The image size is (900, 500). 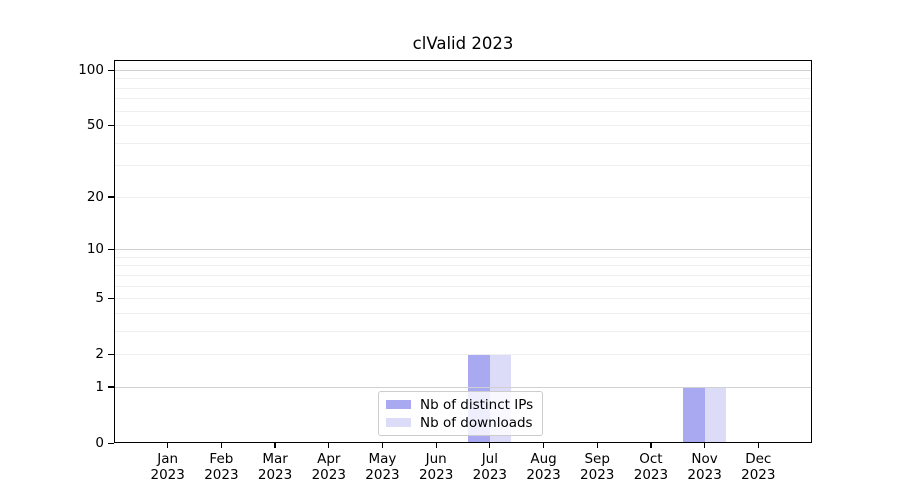 I want to click on y-tick-label: 100, so click(x=91, y=70).